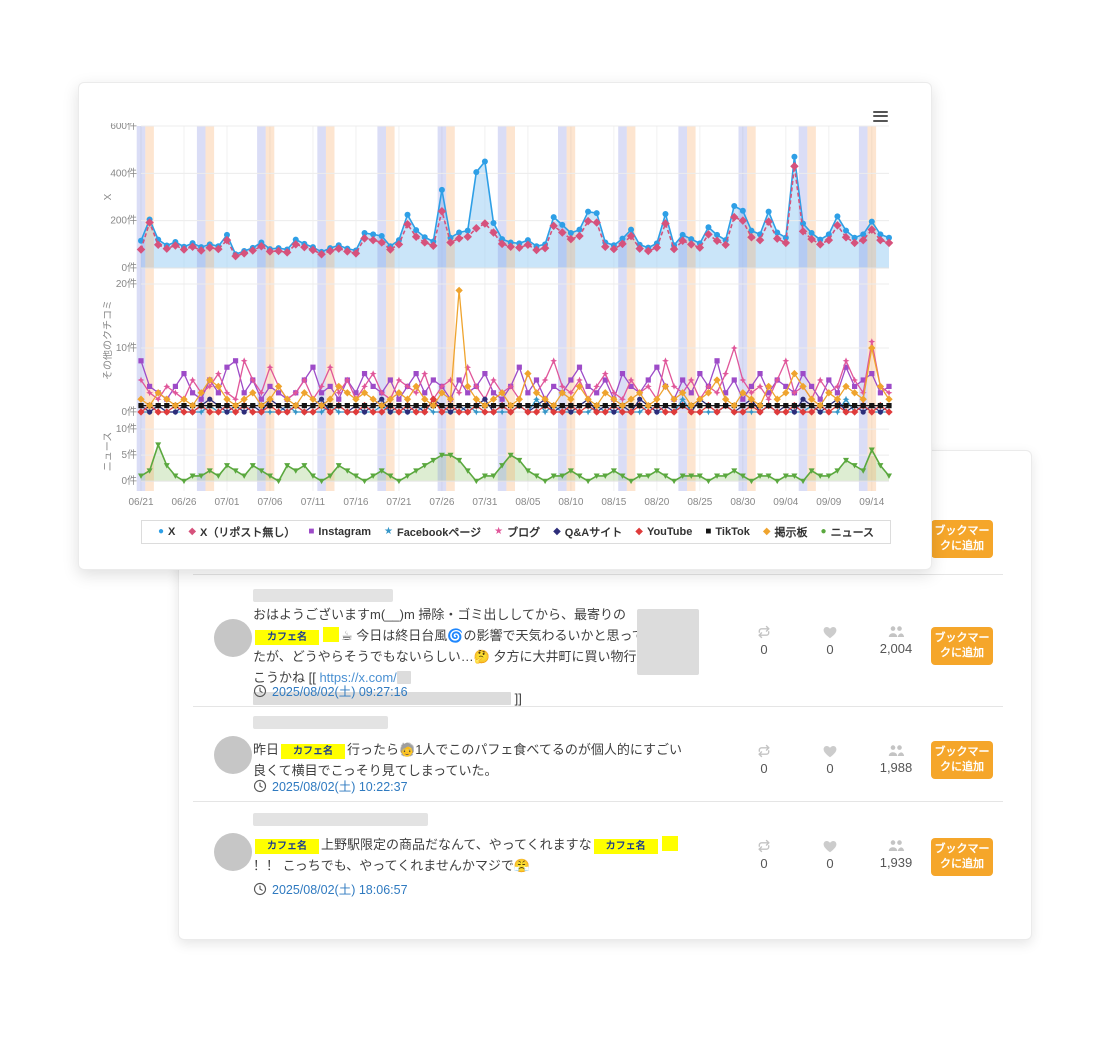 This screenshot has width=1108, height=1040. I want to click on legend-item-Facebookページ: ★ Facebookページ, so click(432, 532).